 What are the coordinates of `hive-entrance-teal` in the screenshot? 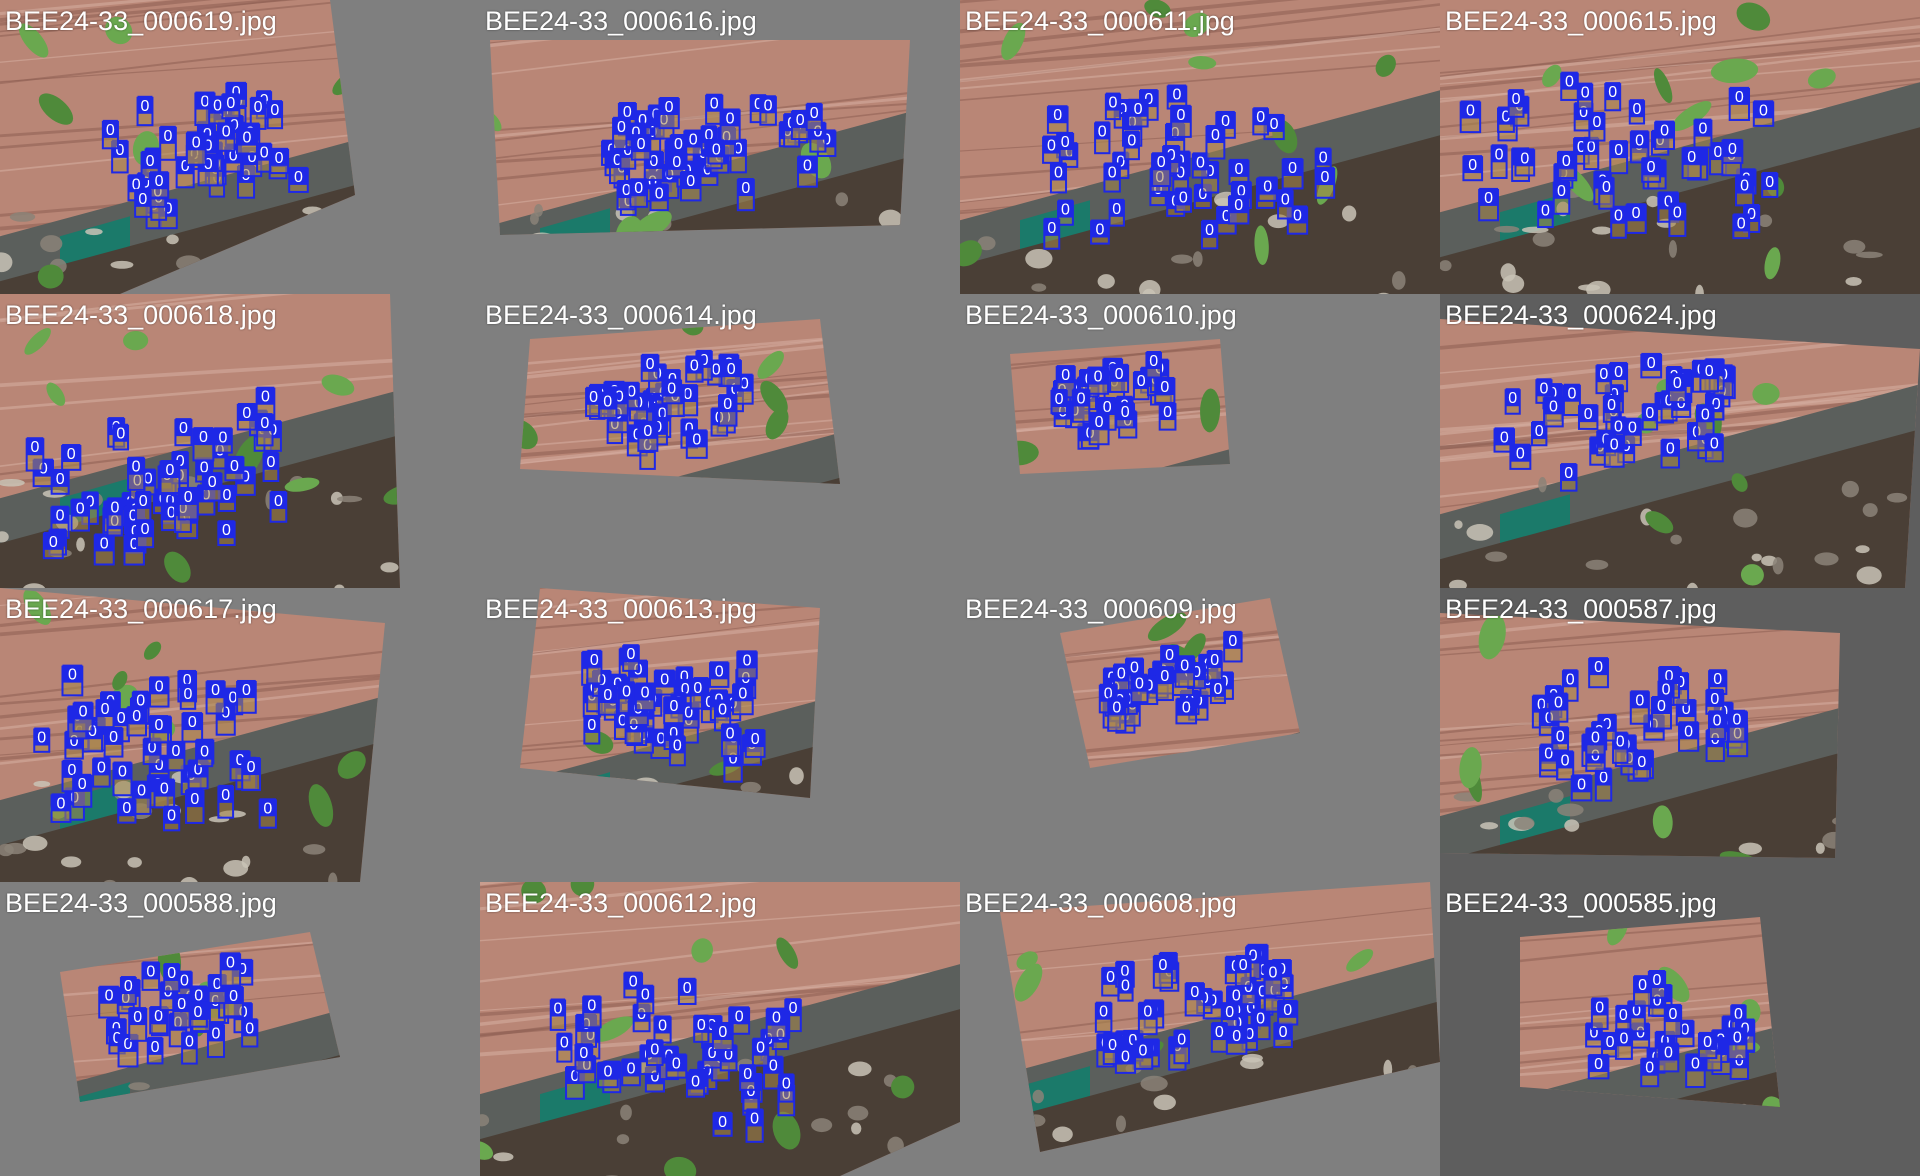 It's located at (1545, 1102).